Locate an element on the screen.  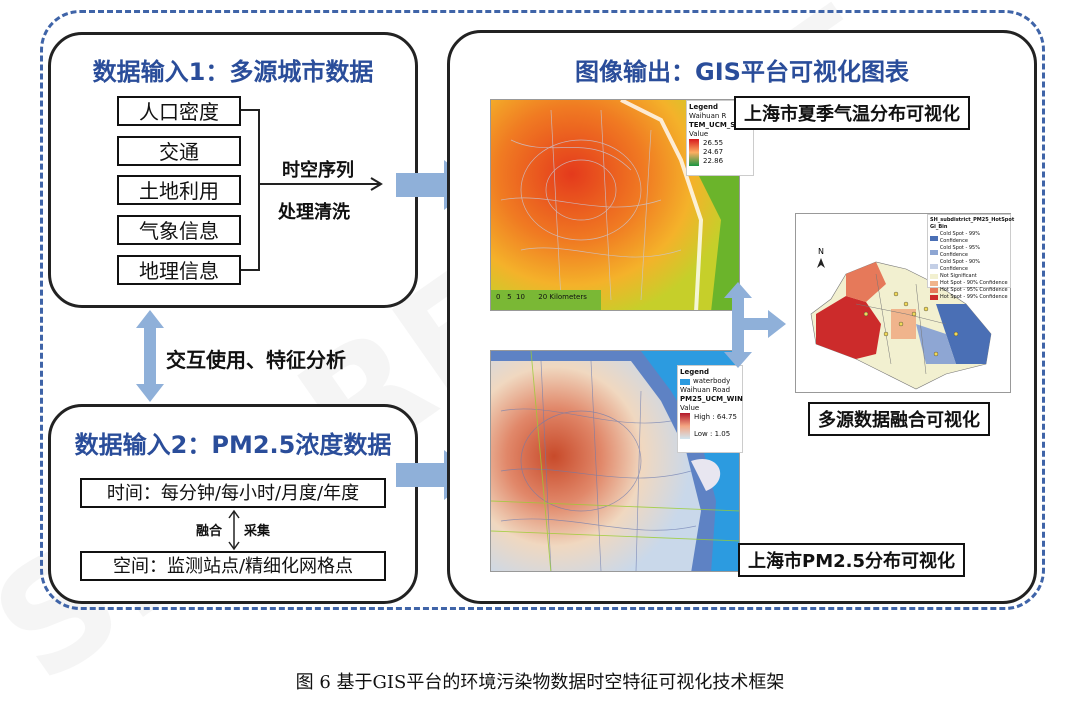
space-box: 空间：监测站点/精细化网格点 is located at coordinates (233, 566).